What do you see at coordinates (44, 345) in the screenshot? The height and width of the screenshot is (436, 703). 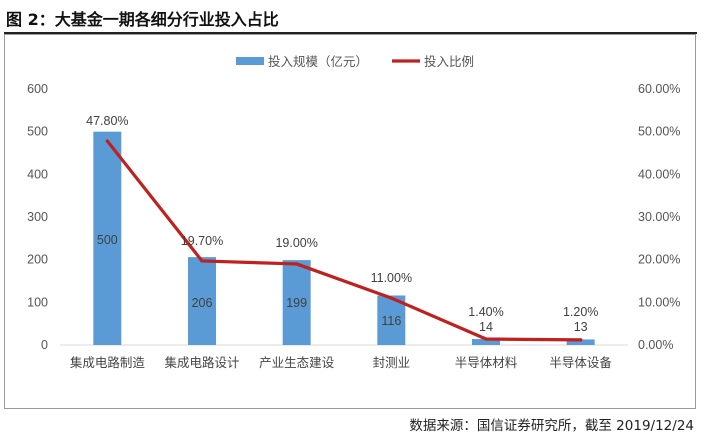 I see `y-left-tick-label: 0` at bounding box center [44, 345].